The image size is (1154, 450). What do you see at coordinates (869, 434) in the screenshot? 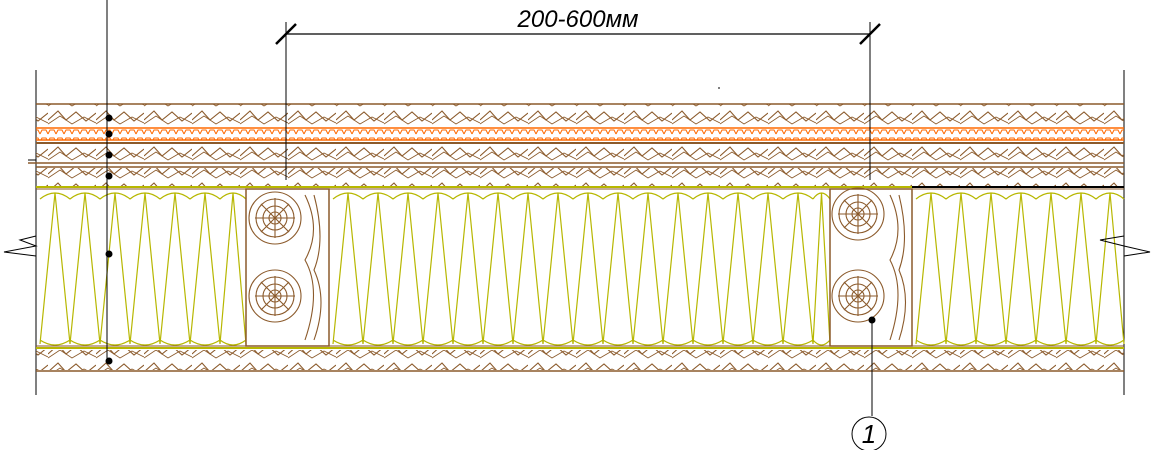
I see `callout-number: 1` at bounding box center [869, 434].